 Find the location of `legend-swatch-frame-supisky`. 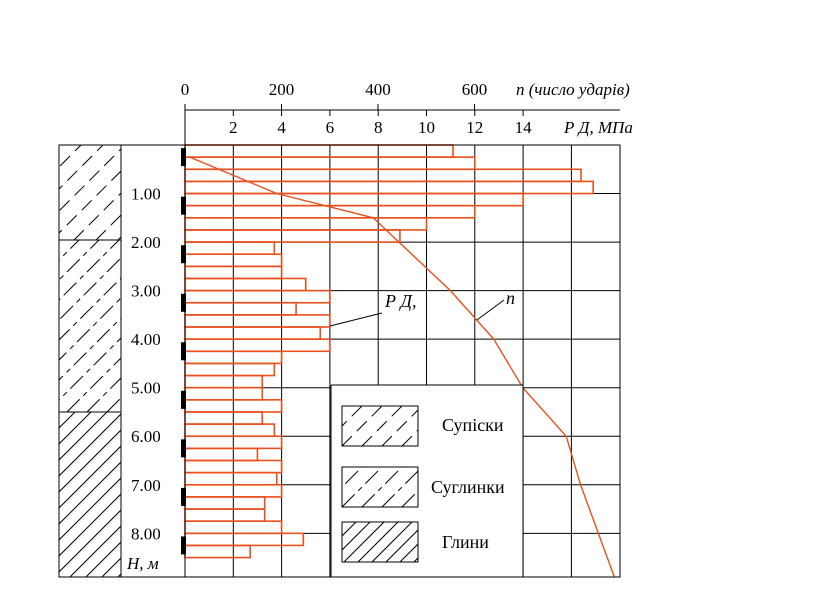

legend-swatch-frame-supisky is located at coordinates (380, 426).